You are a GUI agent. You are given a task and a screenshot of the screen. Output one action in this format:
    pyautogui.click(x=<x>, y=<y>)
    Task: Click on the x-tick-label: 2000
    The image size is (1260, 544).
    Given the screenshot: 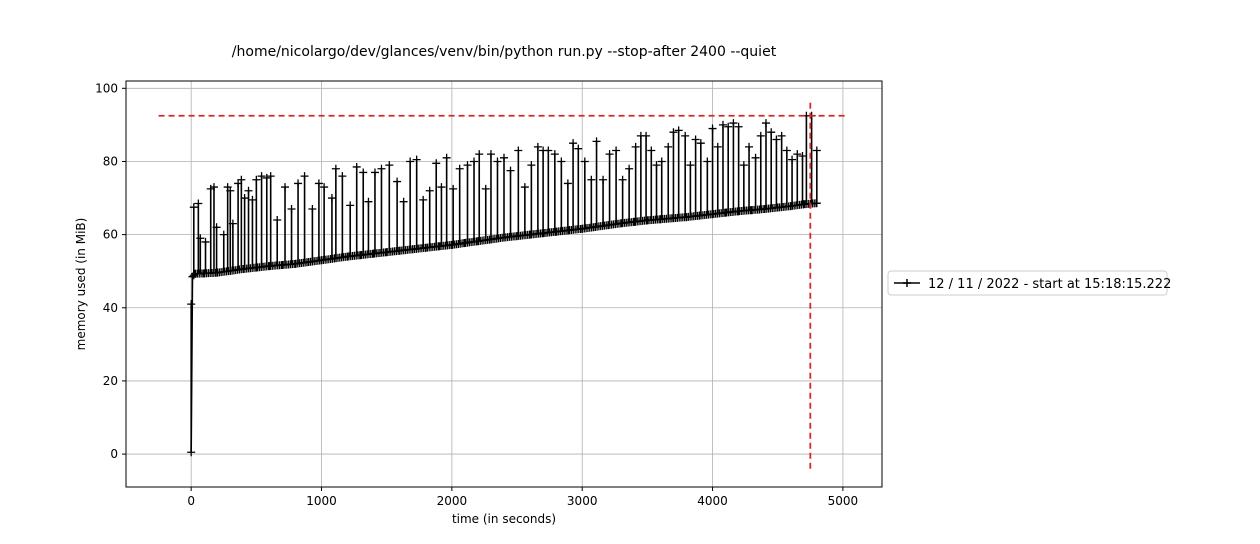 What is the action you would take?
    pyautogui.click(x=452, y=501)
    